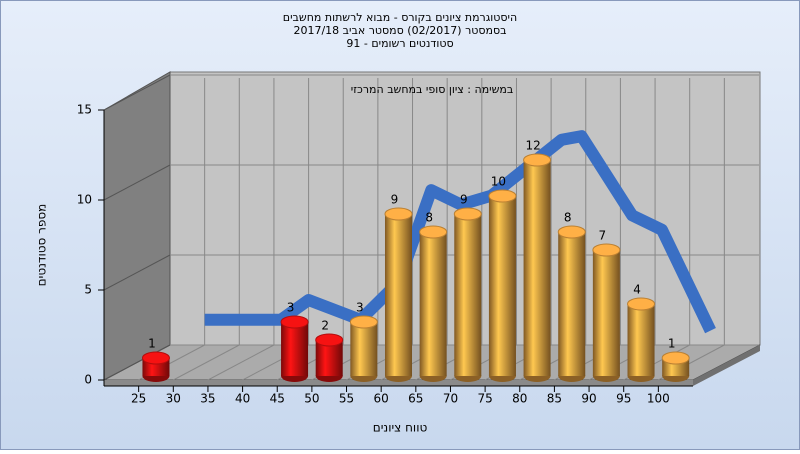 The image size is (800, 454). Describe the element at coordinates (88, 380) in the screenshot. I see `y-tick-label: 0` at that location.